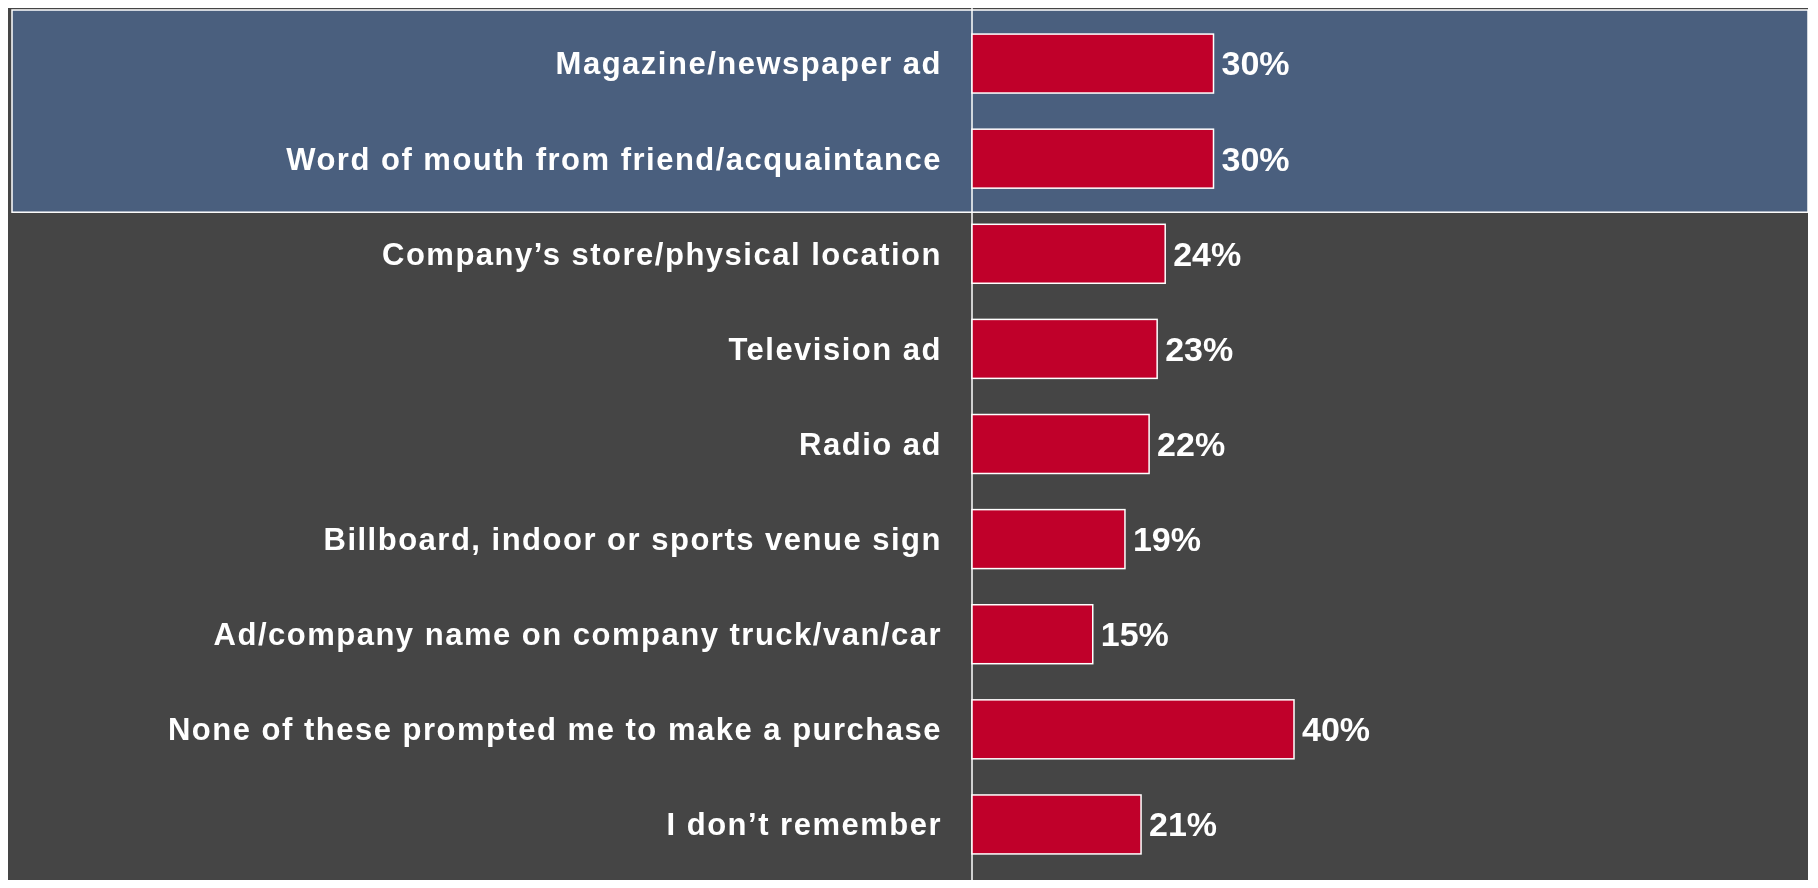 The image size is (1818, 888). What do you see at coordinates (1167, 539) in the screenshot?
I see `data-label: 19%` at bounding box center [1167, 539].